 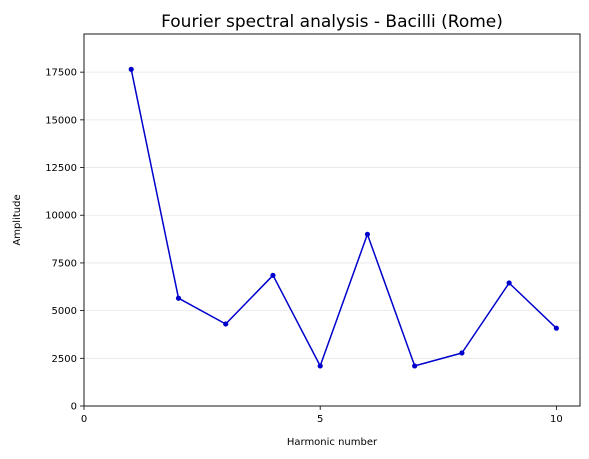 I want to click on y-tick-label: 10000, so click(x=61, y=216).